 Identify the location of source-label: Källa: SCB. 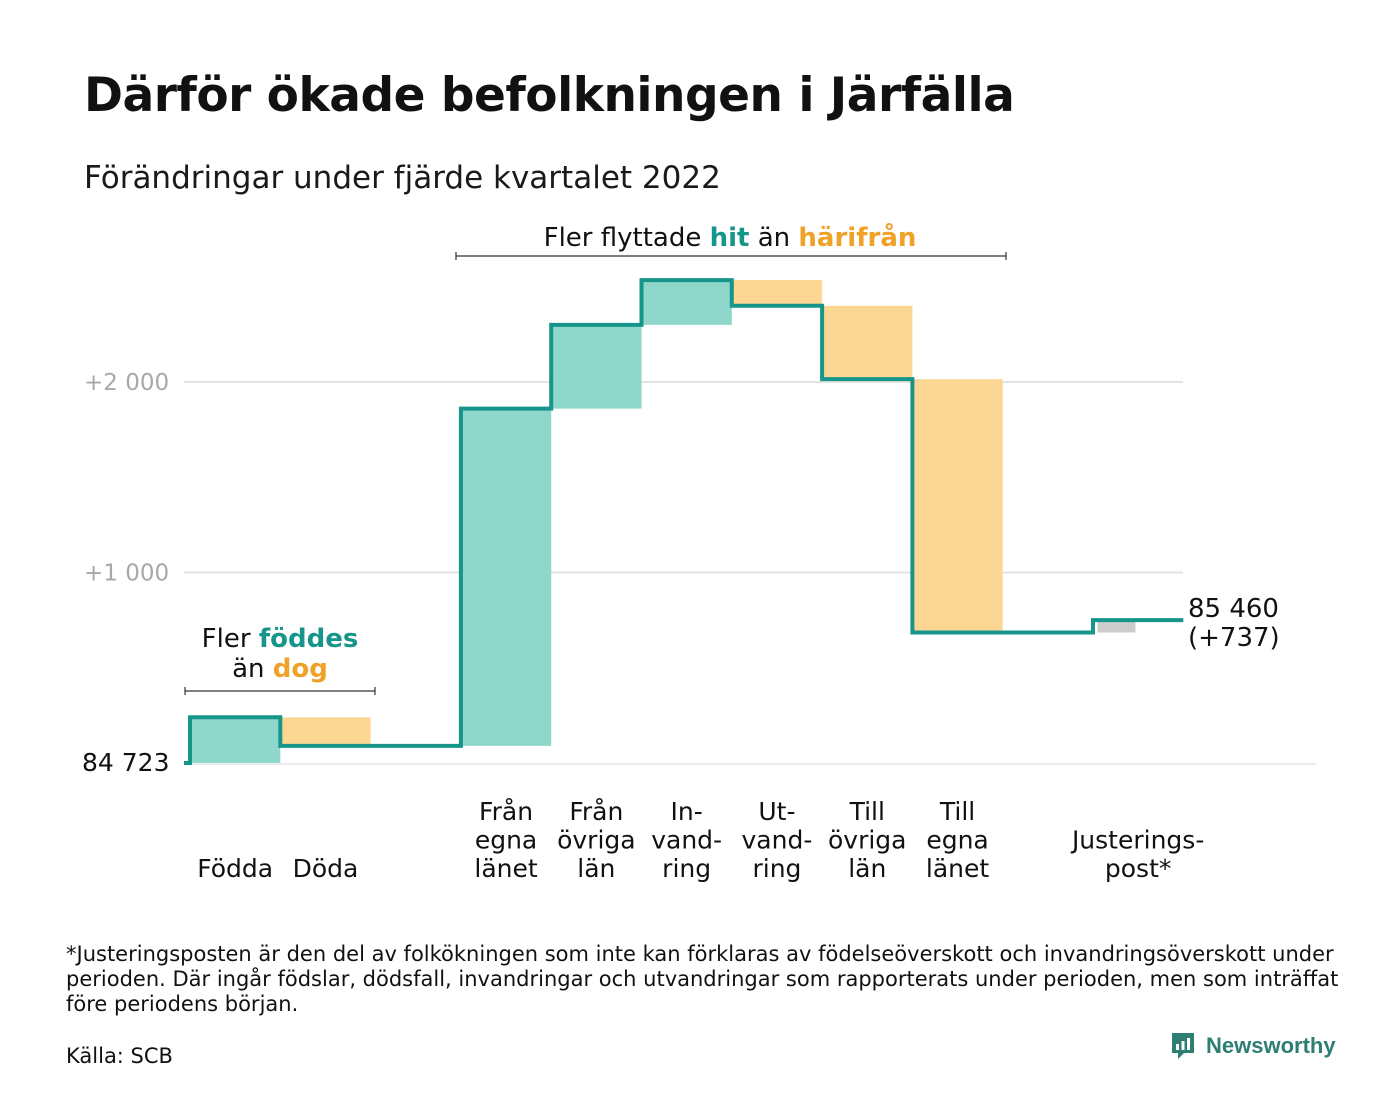
(119, 1056).